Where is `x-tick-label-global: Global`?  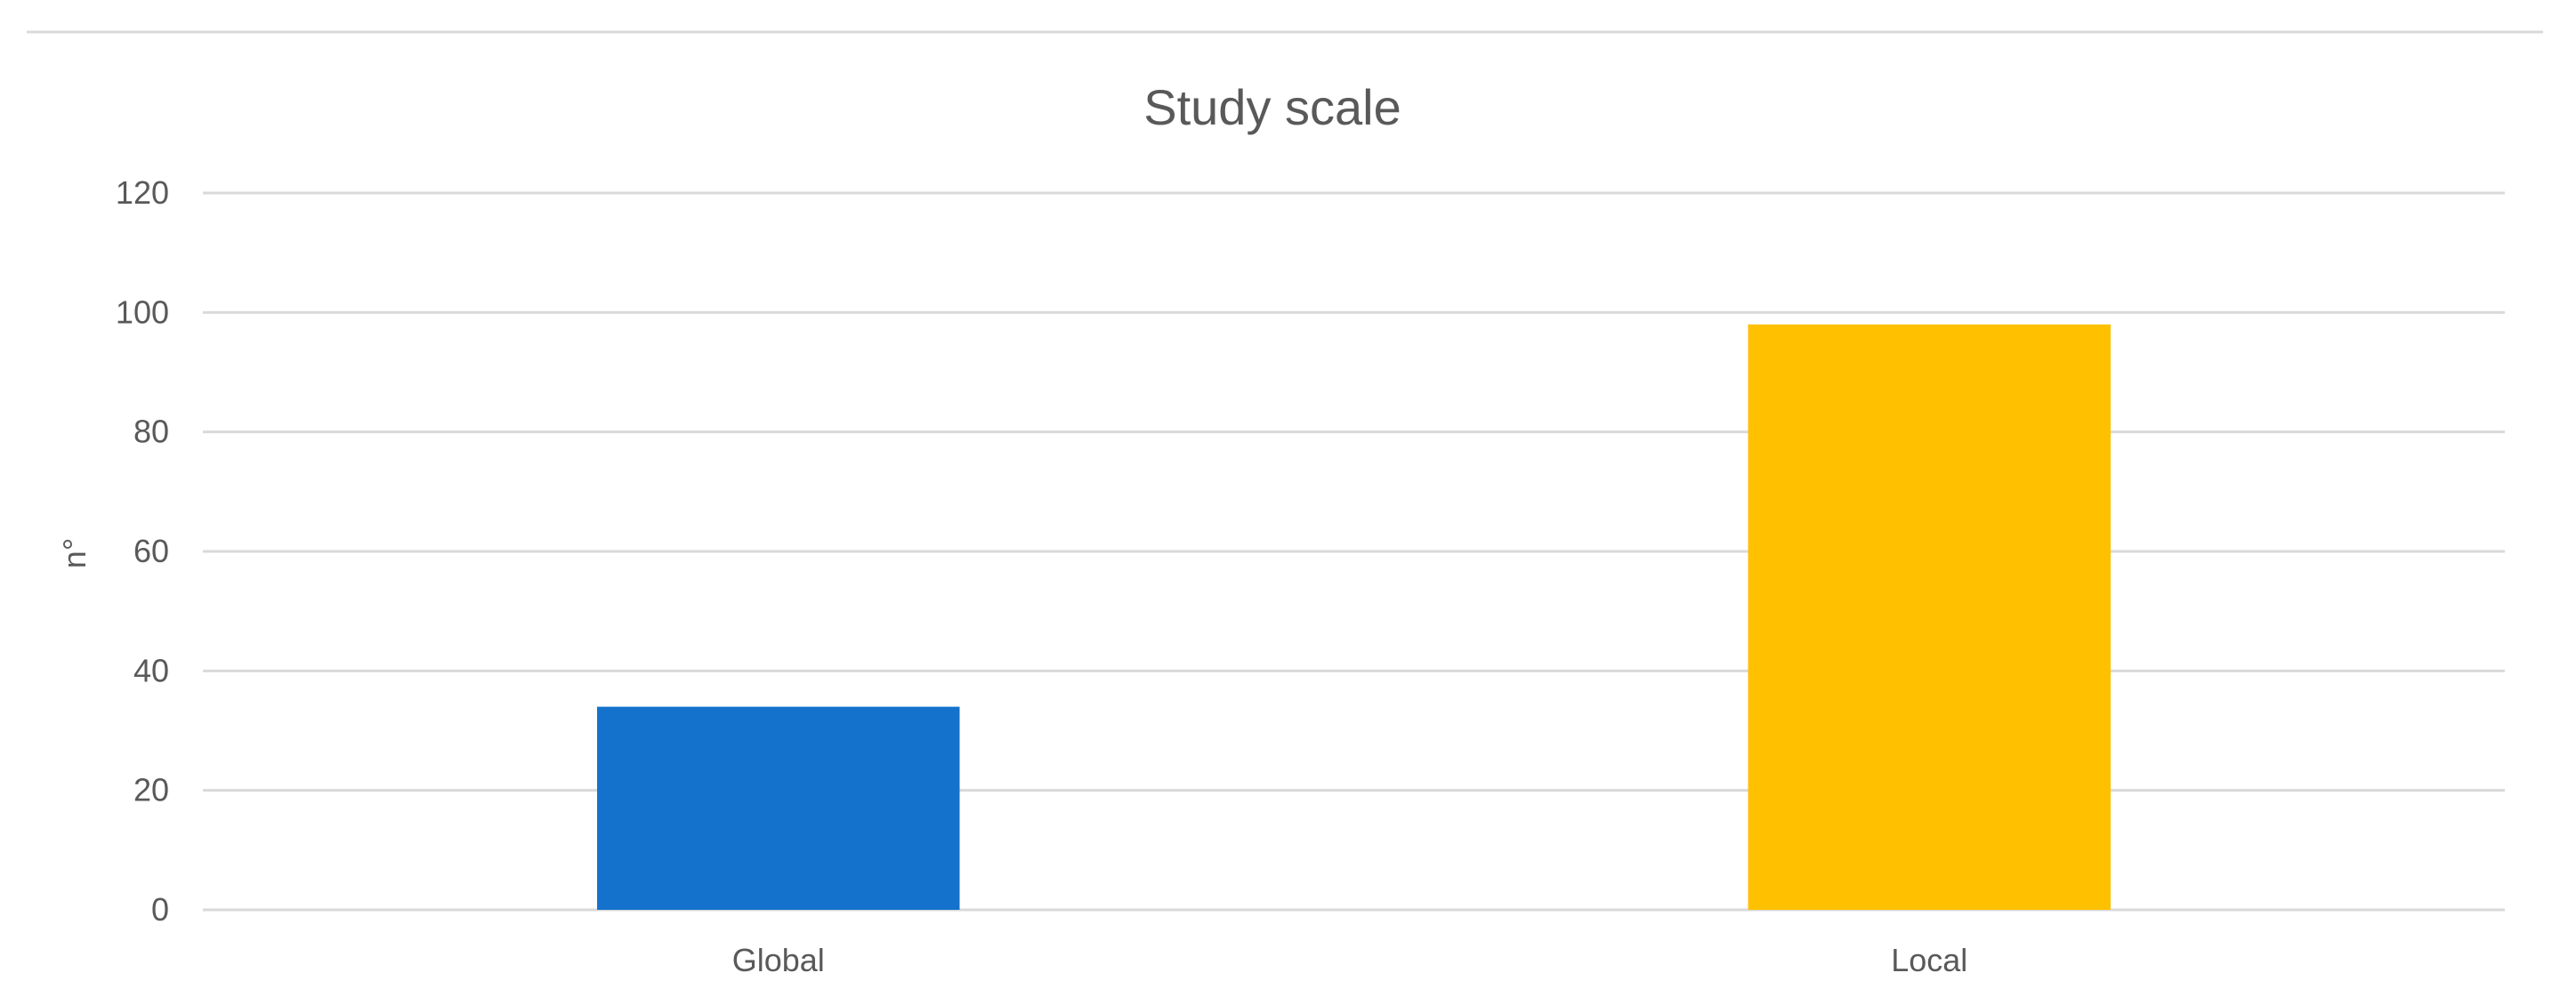 x-tick-label-global: Global is located at coordinates (778, 960).